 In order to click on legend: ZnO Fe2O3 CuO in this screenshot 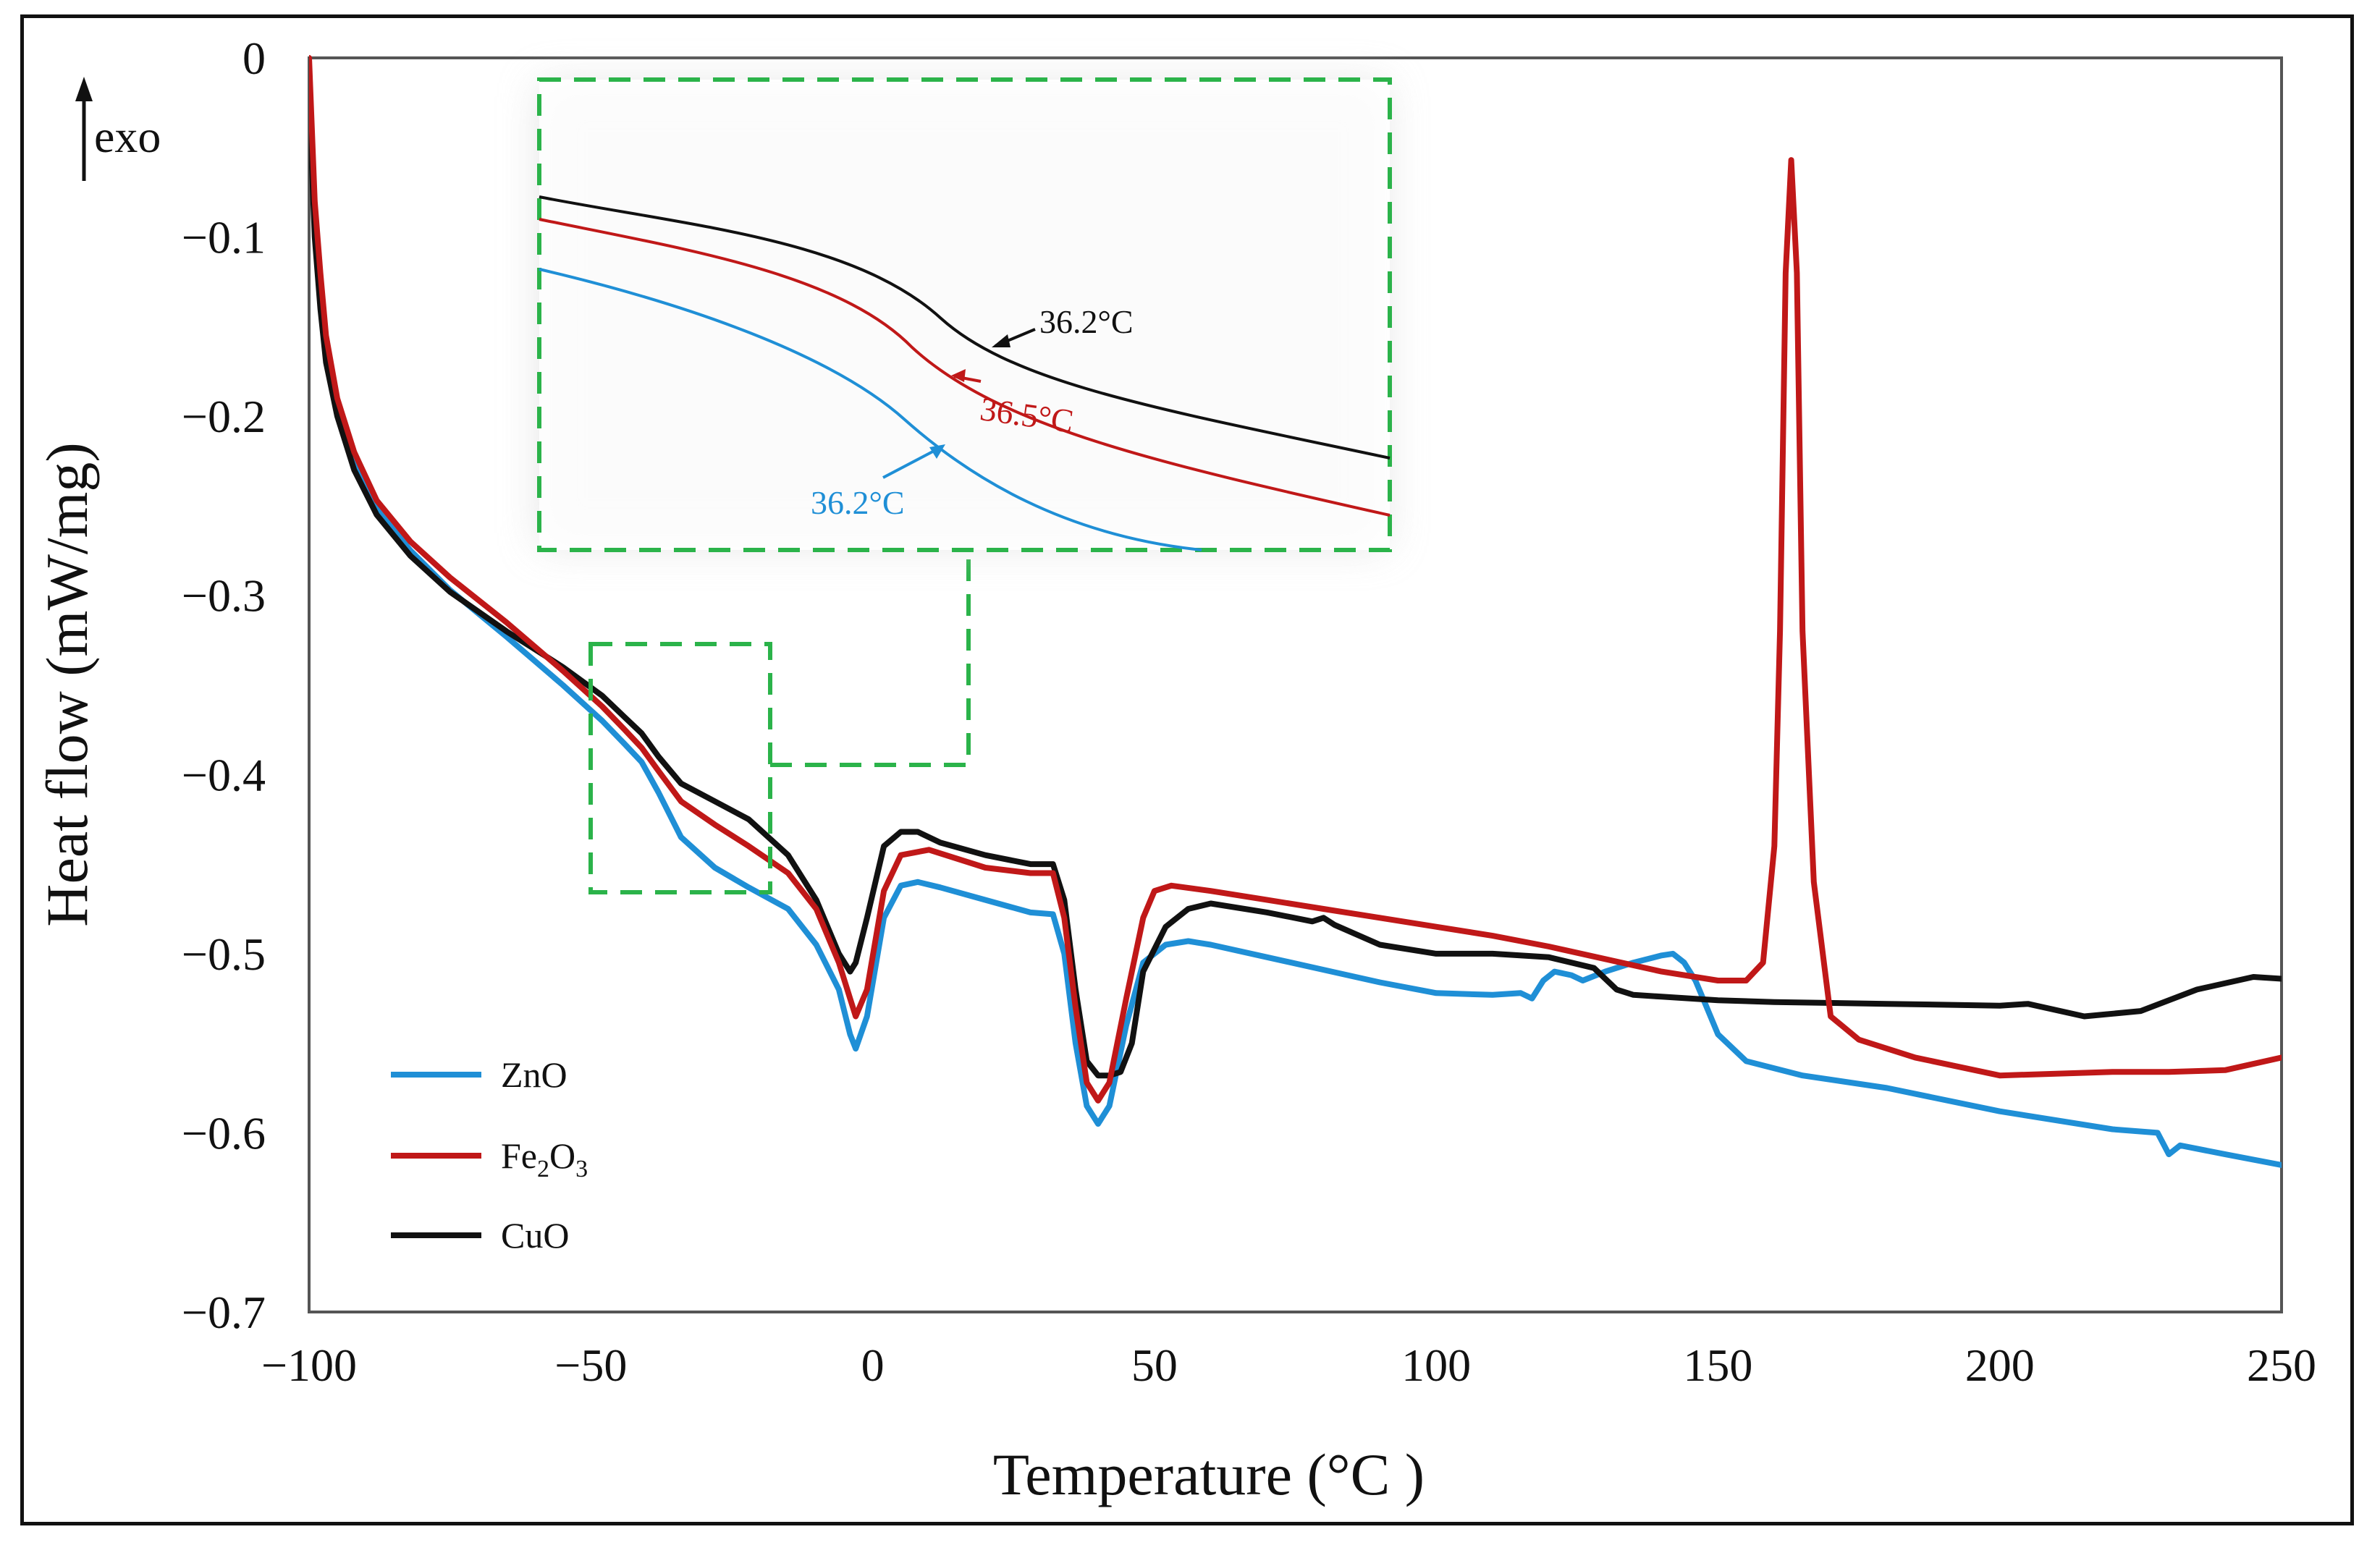, I will do `click(489, 1155)`.